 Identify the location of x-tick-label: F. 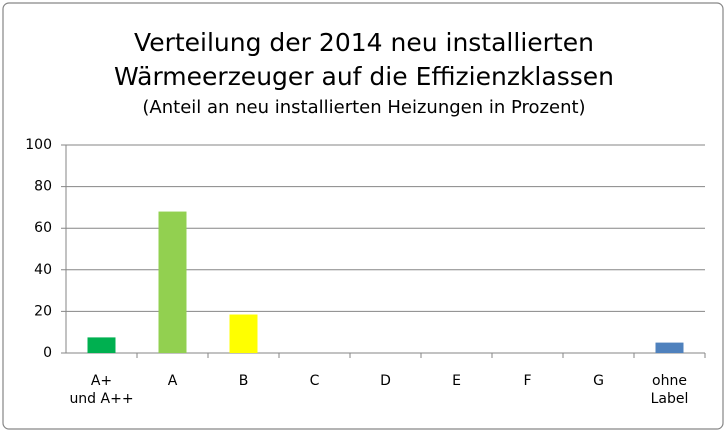
(527, 381).